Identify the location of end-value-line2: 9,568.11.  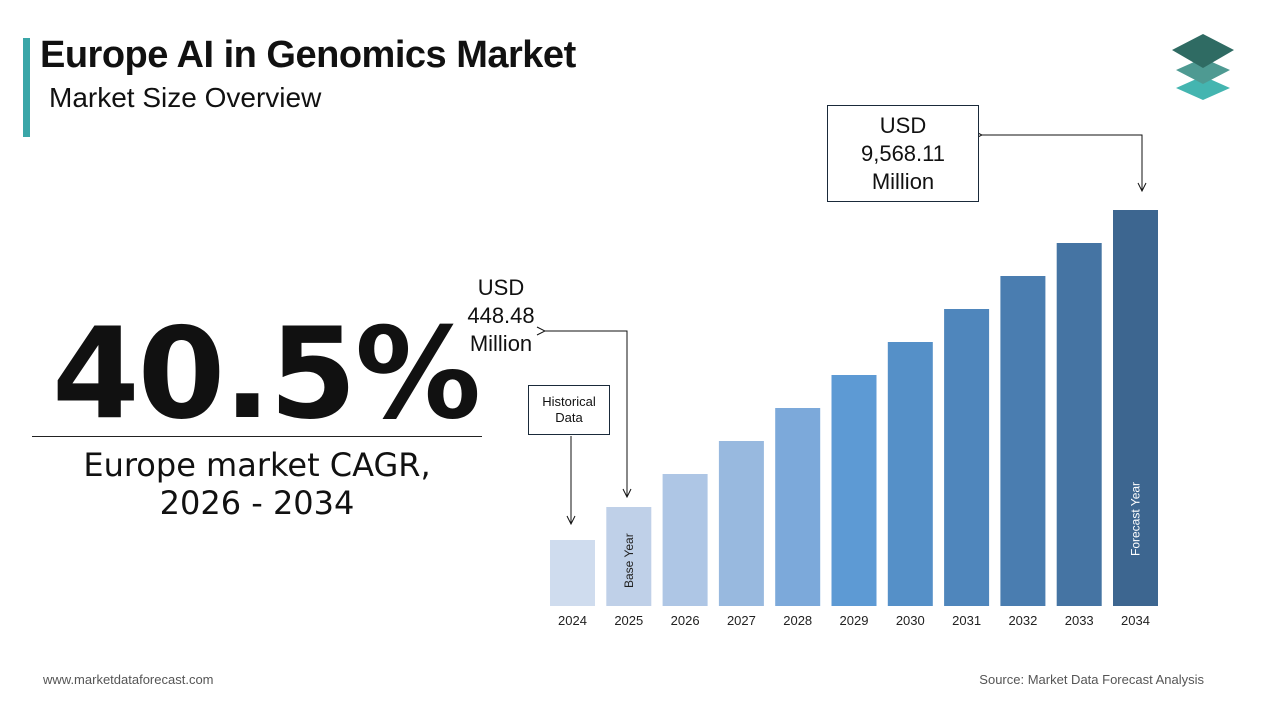
(902, 153).